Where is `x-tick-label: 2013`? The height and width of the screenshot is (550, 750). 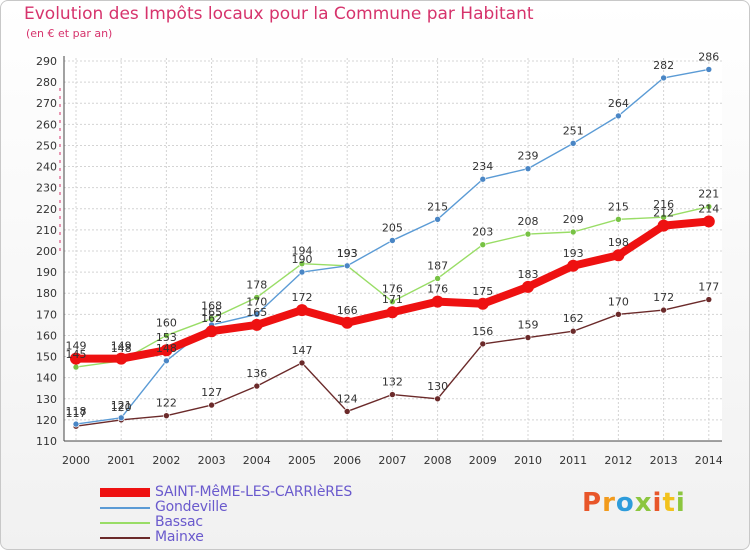 x-tick-label: 2013 is located at coordinates (664, 460).